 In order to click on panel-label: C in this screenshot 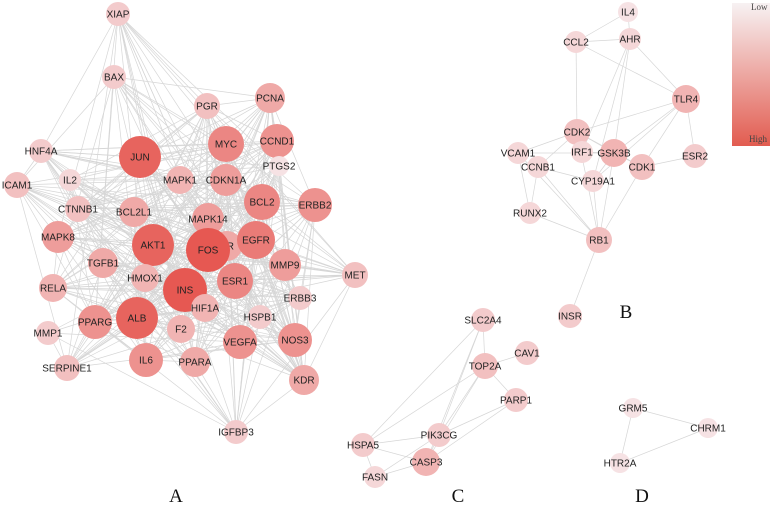, I will do `click(458, 496)`.